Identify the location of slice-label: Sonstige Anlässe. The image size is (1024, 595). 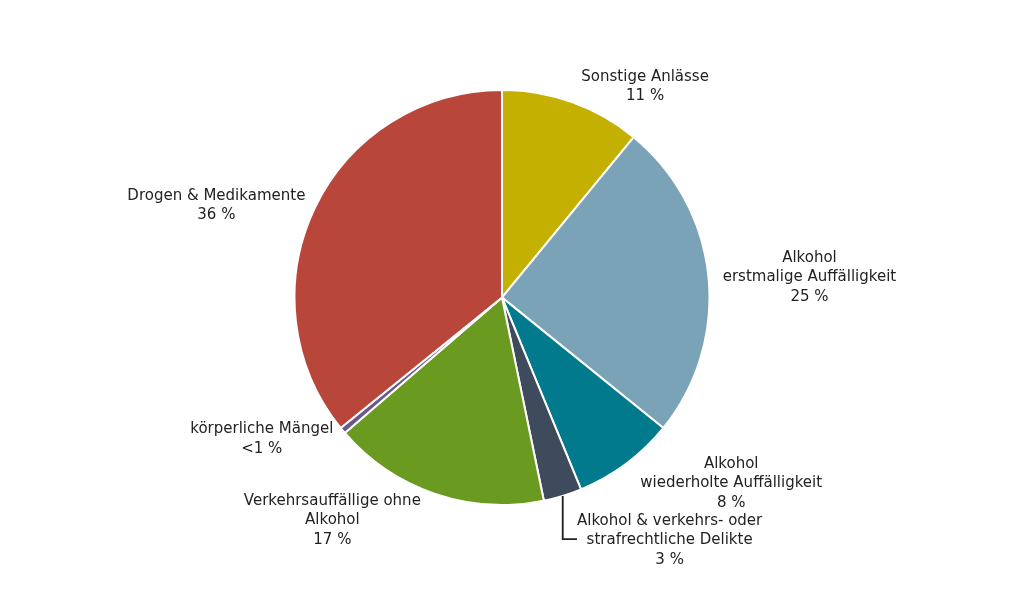
(645, 75).